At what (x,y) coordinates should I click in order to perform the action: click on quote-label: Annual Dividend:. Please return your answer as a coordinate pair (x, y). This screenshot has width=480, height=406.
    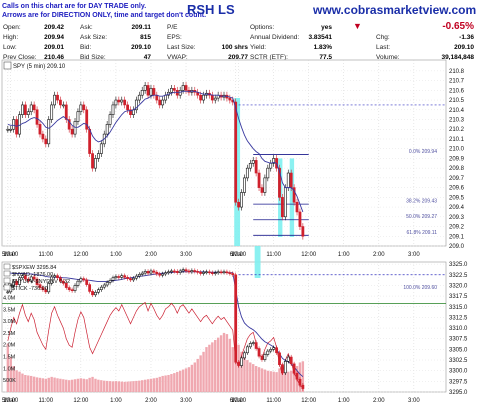
    Looking at the image, I should click on (275, 37).